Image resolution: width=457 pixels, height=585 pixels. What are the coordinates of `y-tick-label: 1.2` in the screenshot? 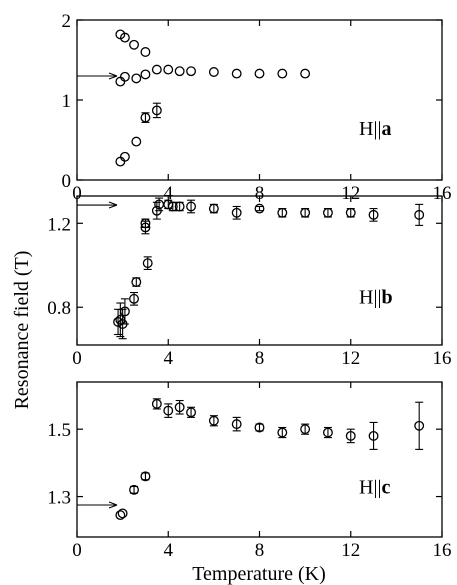 It's located at (59, 224).